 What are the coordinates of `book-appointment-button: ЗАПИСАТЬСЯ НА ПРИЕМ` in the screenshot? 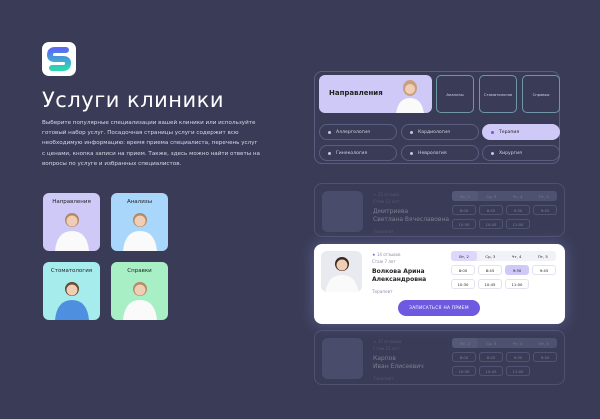 It's located at (439, 308).